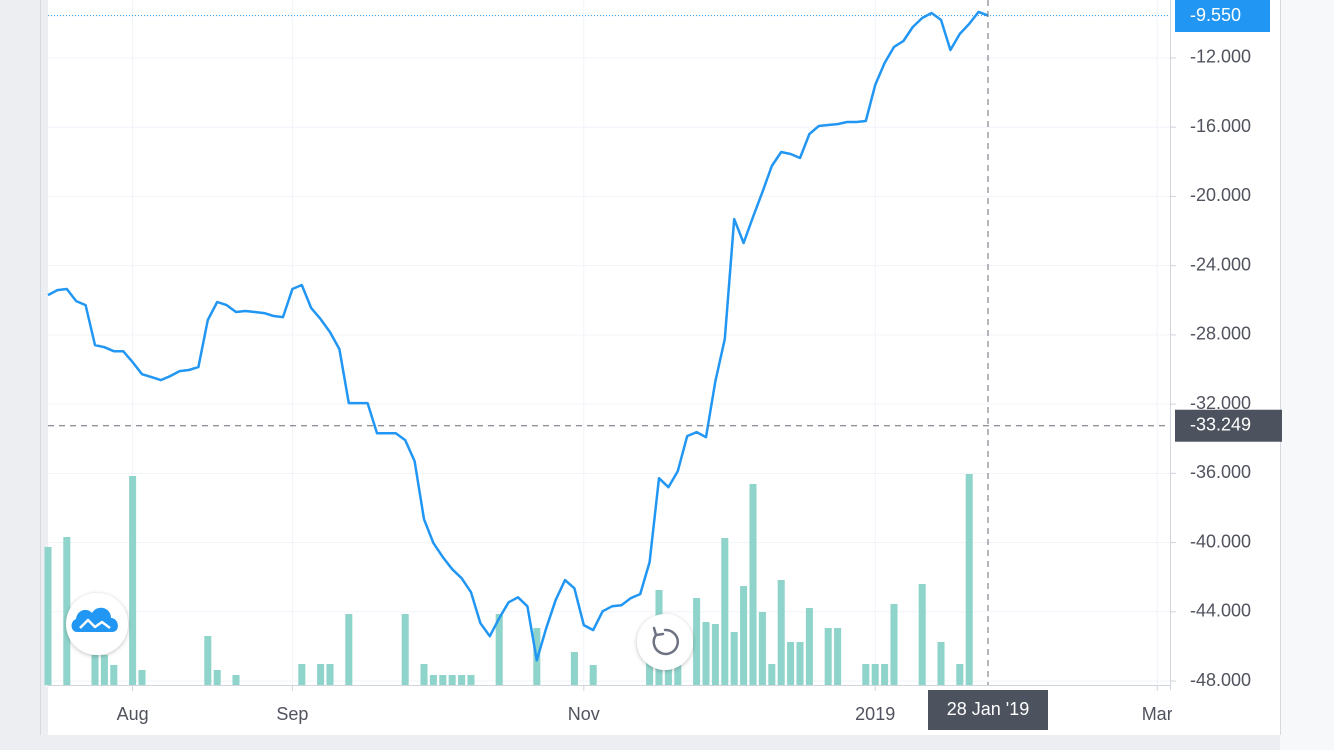  Describe the element at coordinates (1220, 195) in the screenshot. I see `y-tick-label: -20.000` at that location.